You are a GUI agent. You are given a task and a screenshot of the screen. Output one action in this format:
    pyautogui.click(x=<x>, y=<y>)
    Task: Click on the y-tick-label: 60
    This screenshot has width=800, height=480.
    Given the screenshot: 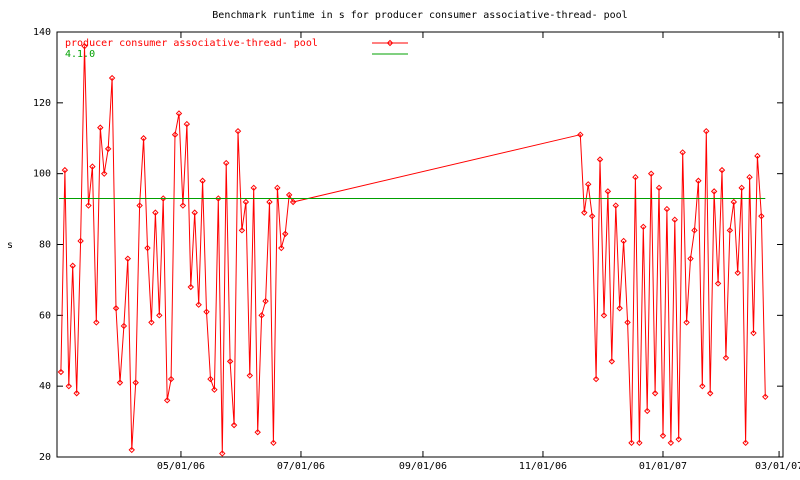 What is the action you would take?
    pyautogui.click(x=45, y=315)
    